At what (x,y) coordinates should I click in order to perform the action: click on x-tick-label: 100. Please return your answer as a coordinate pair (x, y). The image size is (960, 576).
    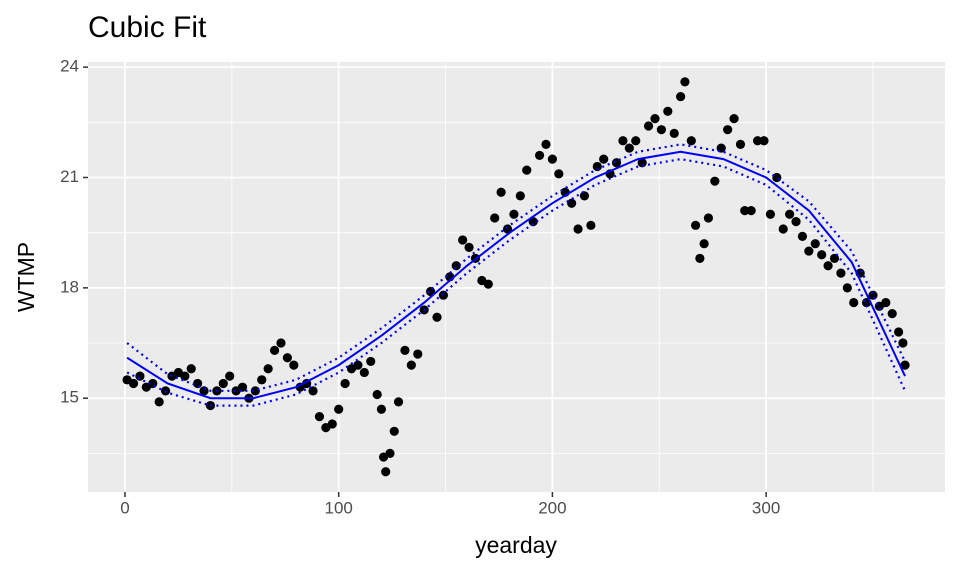
    Looking at the image, I should click on (339, 507).